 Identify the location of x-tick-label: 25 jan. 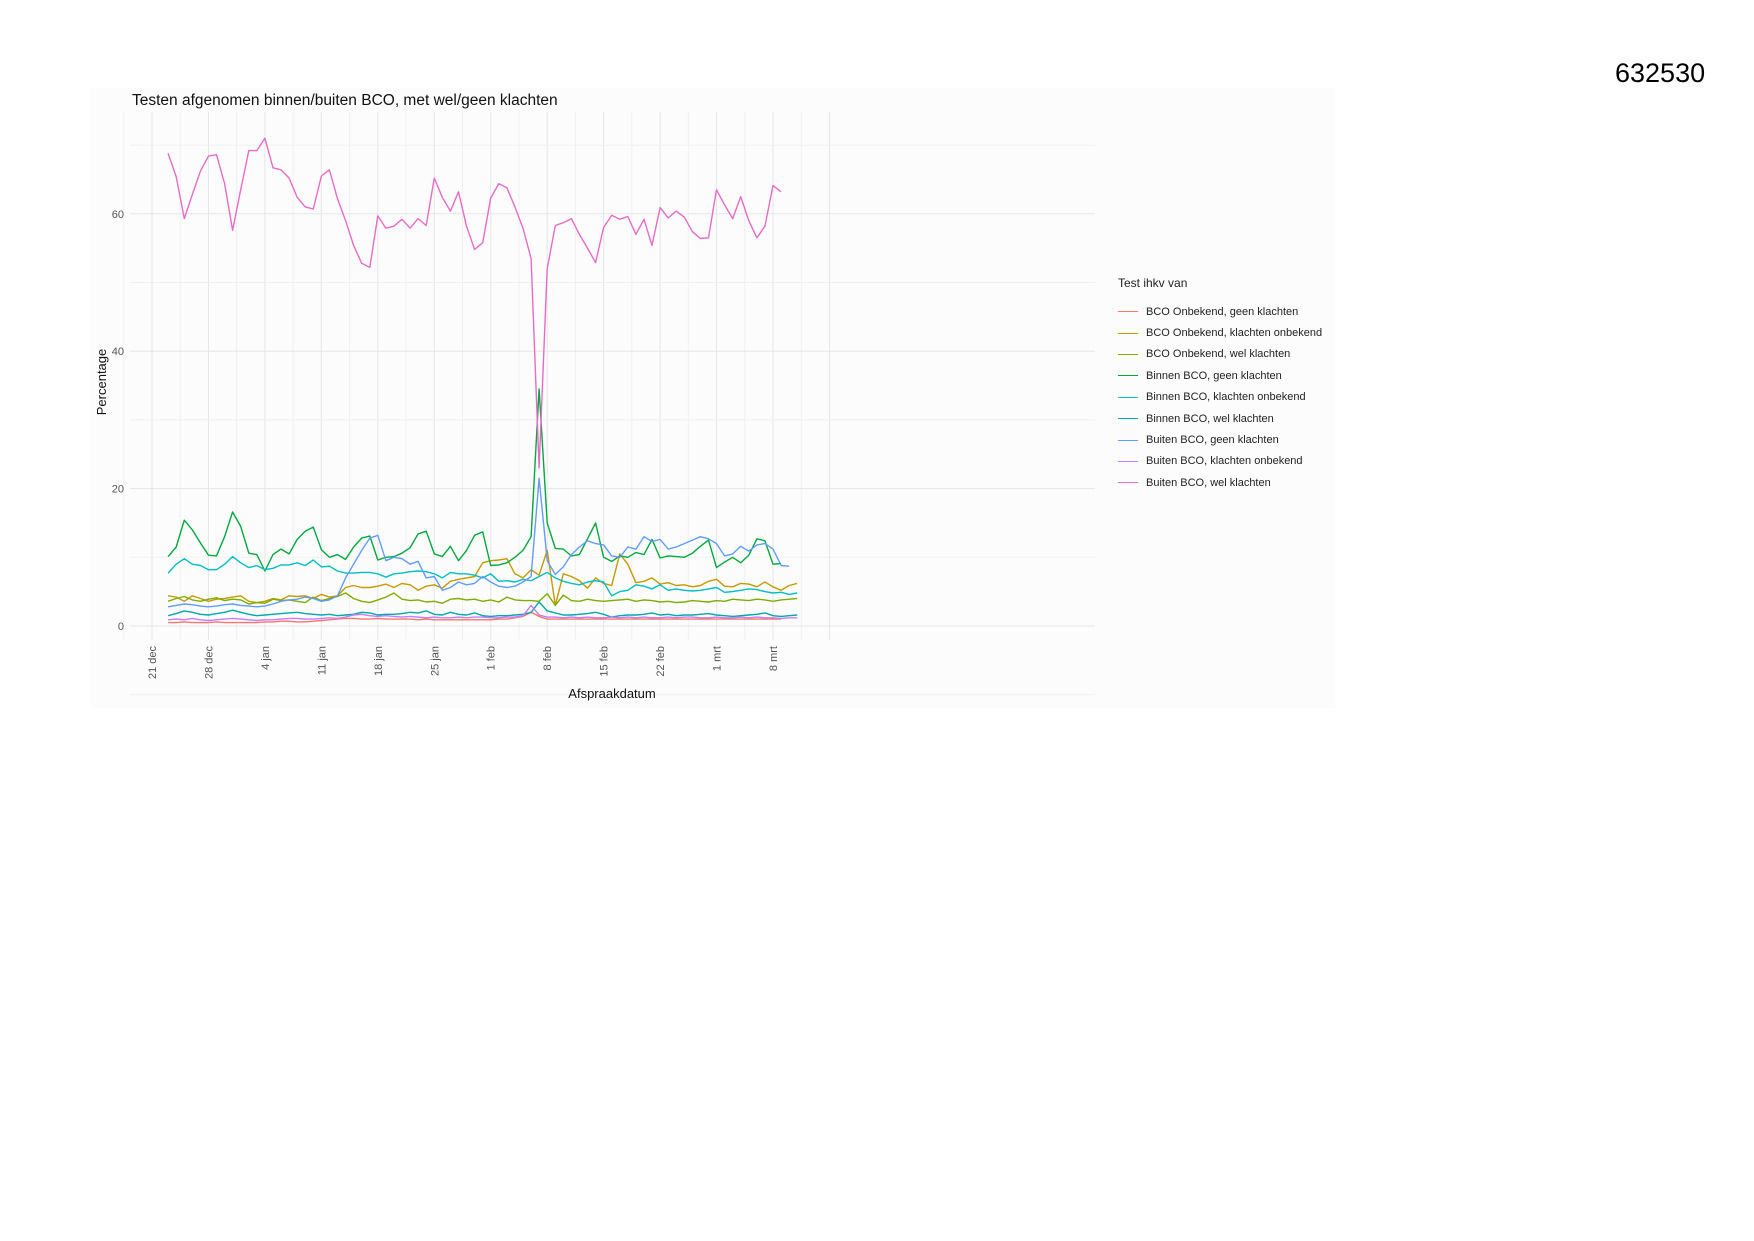
(435, 661).